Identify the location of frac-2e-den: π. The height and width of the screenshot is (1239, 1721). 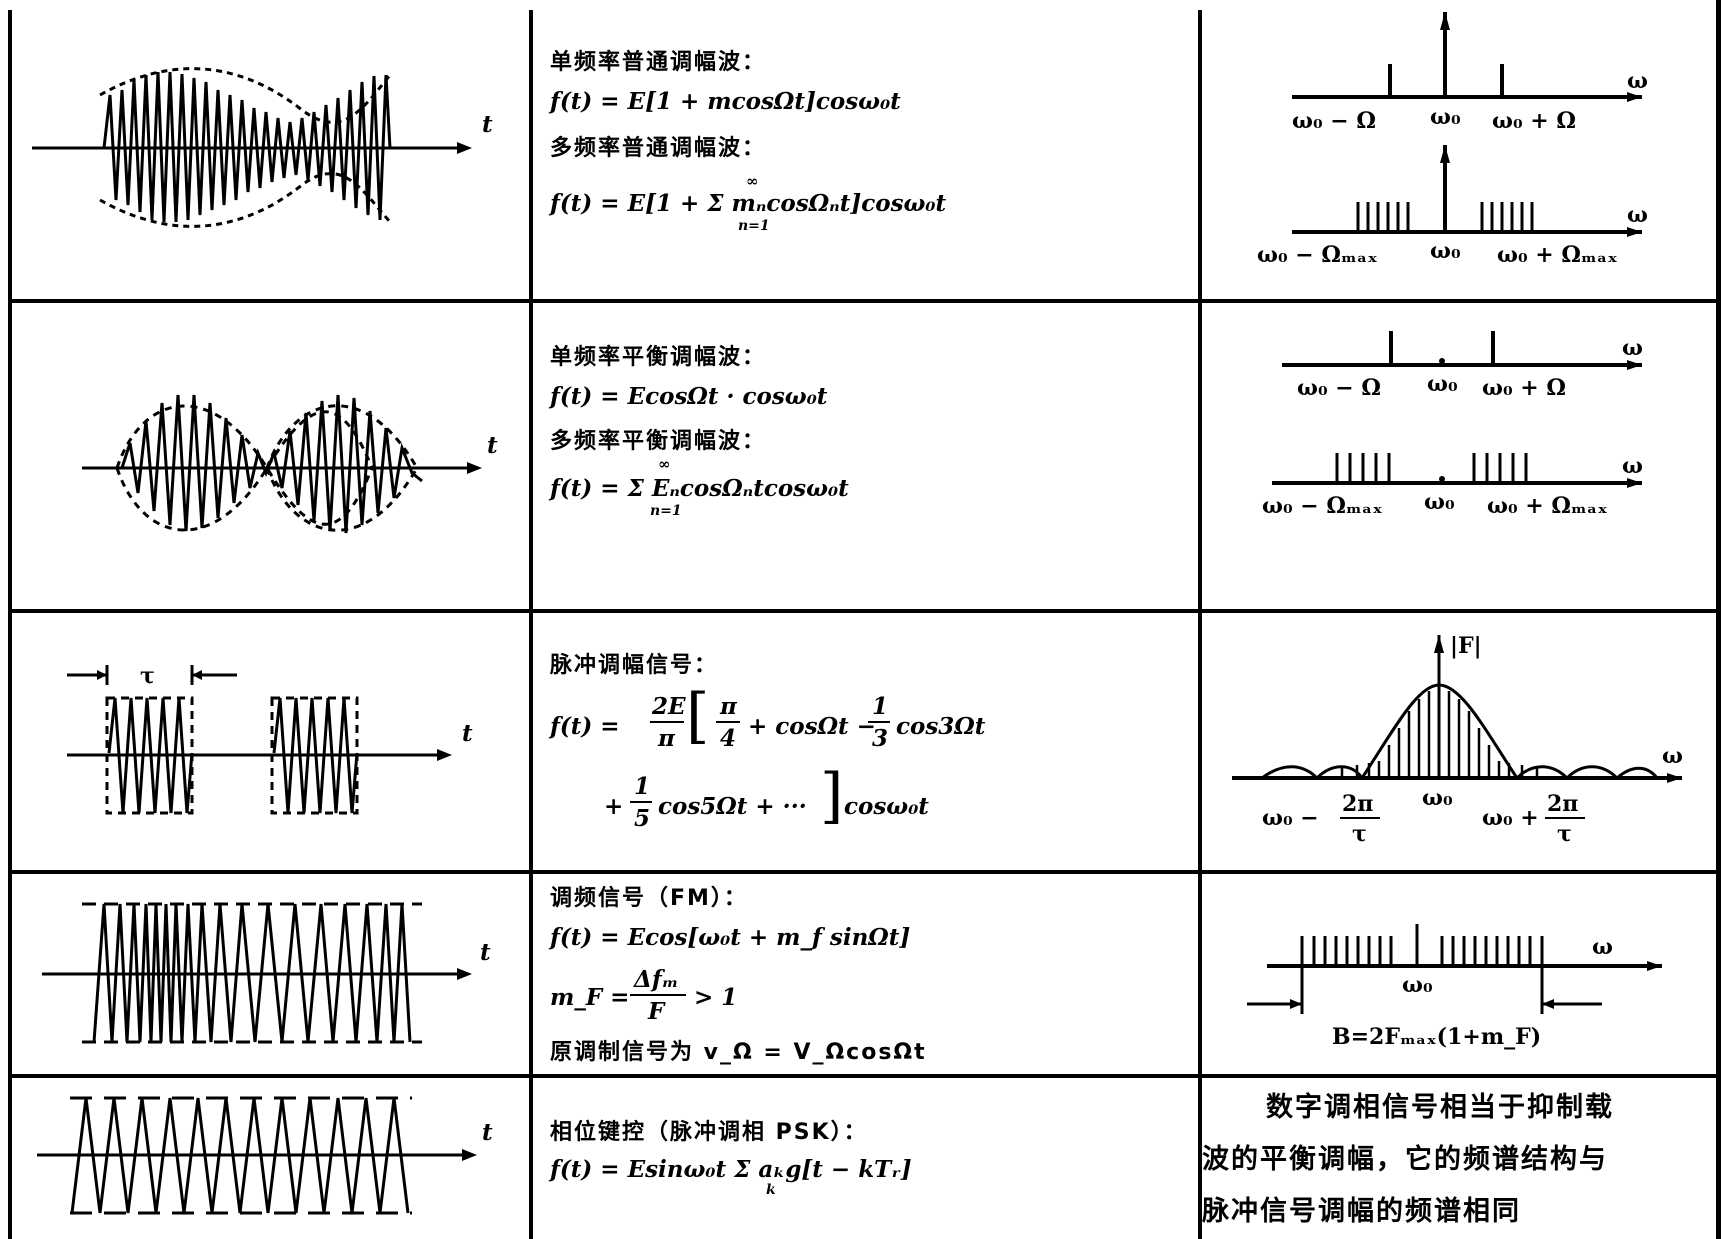
(666, 738).